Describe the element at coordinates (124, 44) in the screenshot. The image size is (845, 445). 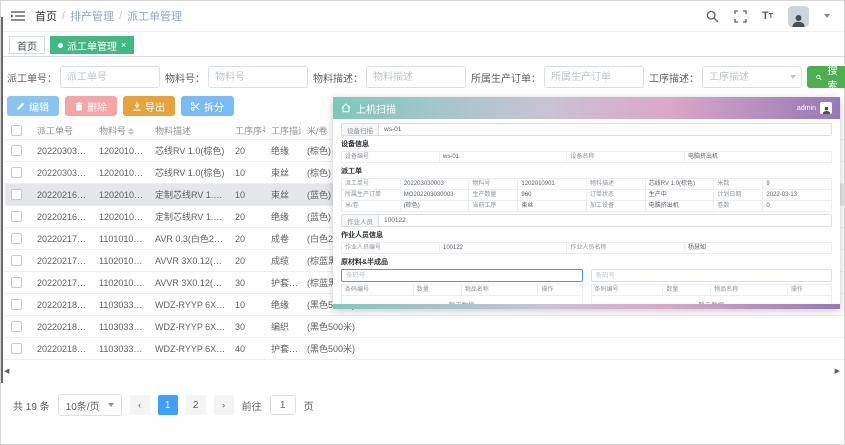
I see `close-icon: ×` at that location.